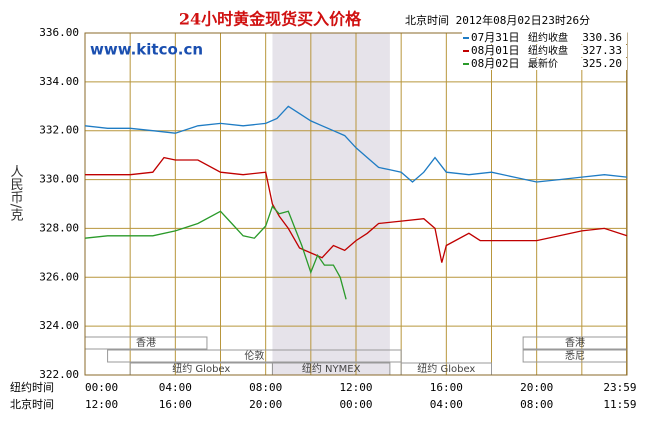 Image resolution: width=664 pixels, height=440 pixels. Describe the element at coordinates (495, 37) in the screenshot. I see `legend-name: 07月31日` at that location.